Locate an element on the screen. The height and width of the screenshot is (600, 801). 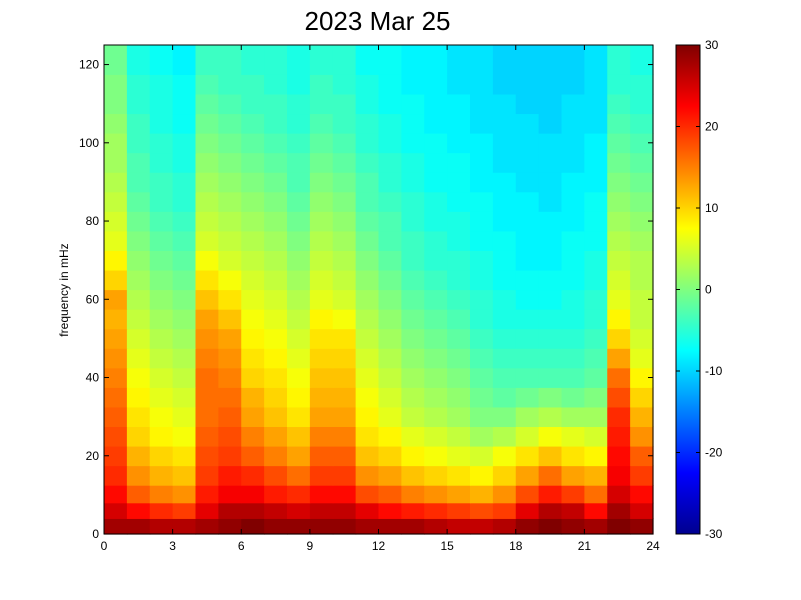
y-tick-label: 100 is located at coordinates (89, 143).